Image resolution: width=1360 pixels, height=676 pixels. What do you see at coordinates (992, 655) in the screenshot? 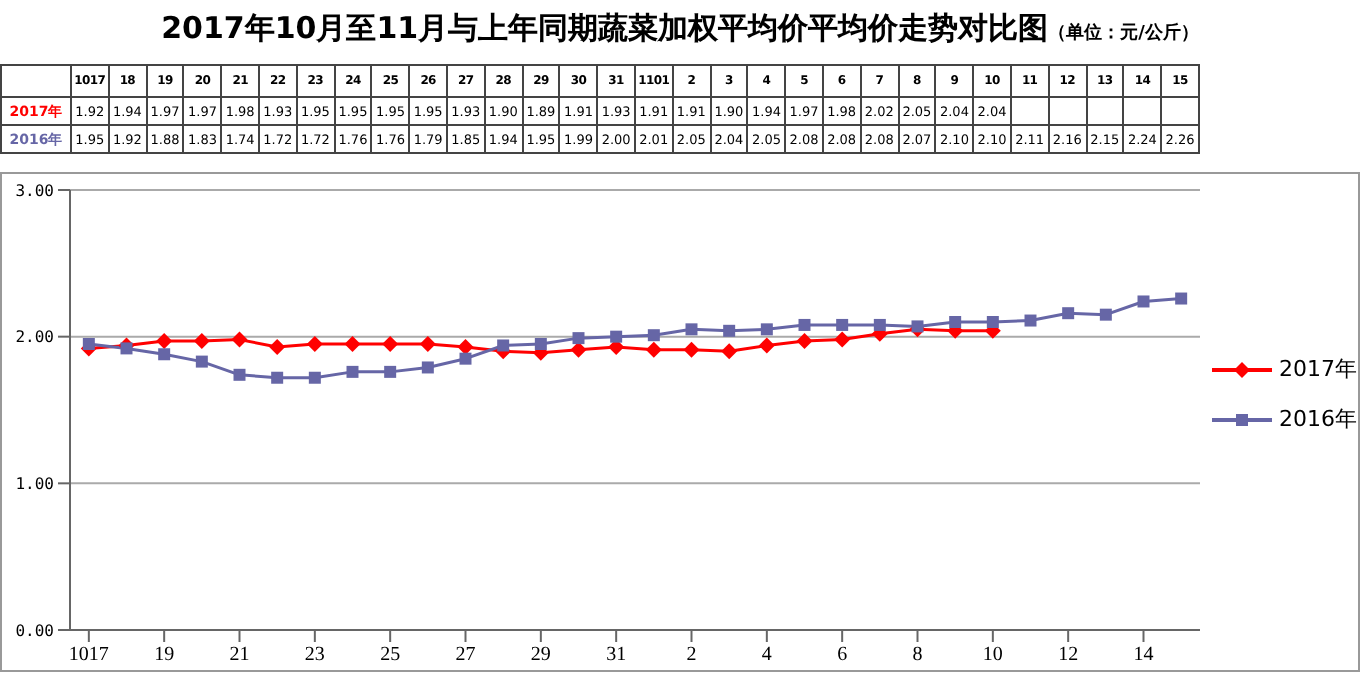
I see `category-label: 10` at bounding box center [992, 655].